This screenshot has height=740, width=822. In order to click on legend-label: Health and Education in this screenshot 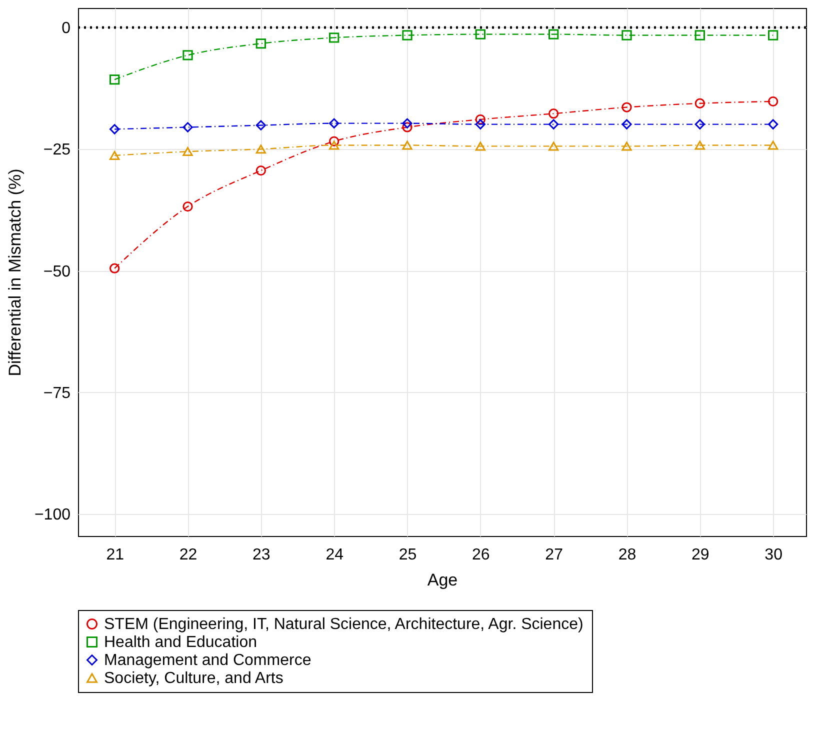, I will do `click(180, 642)`.